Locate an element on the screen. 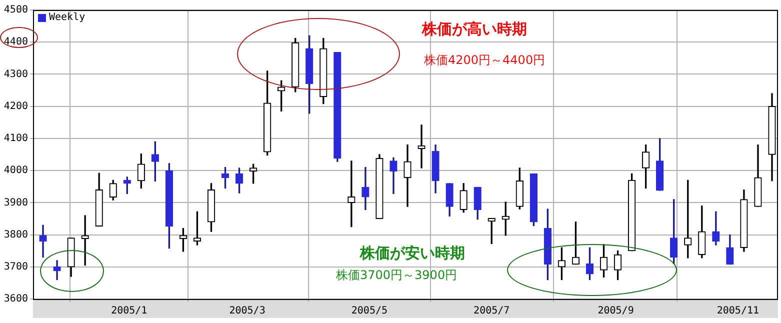 The height and width of the screenshot is (323, 781). x-tick-label: 2005/3 is located at coordinates (247, 311).